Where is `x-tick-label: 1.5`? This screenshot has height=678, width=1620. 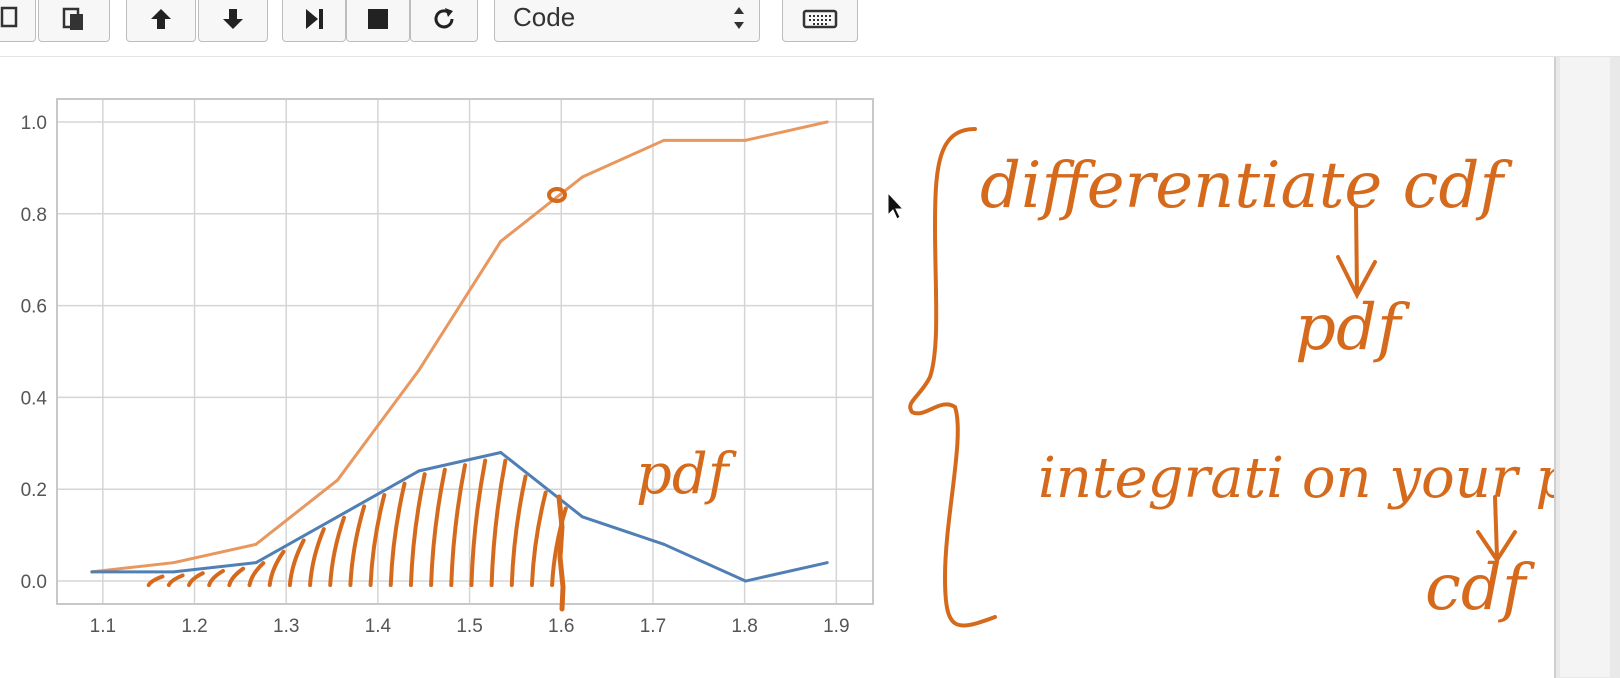
x-tick-label: 1.5 is located at coordinates (469, 626).